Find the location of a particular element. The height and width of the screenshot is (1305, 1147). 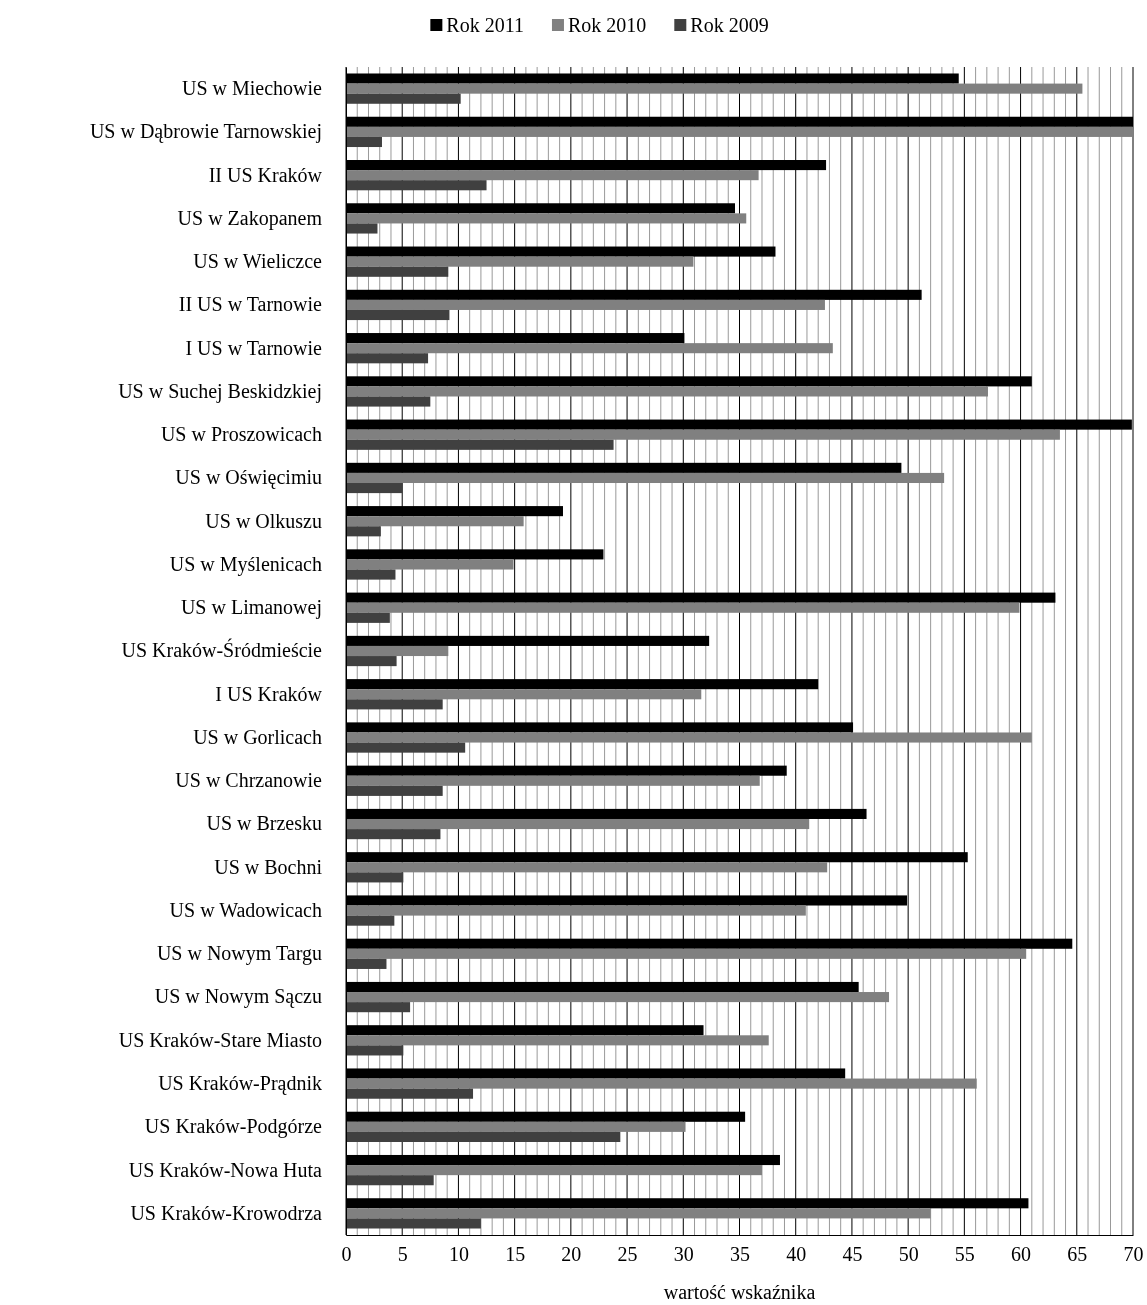

x-tick-label: 10 is located at coordinates (458, 1254).